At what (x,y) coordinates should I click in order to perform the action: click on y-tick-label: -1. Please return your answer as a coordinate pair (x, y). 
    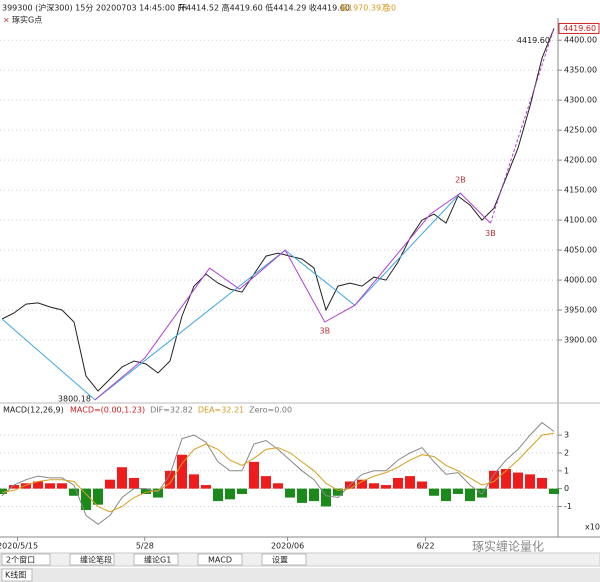
    Looking at the image, I should click on (568, 506).